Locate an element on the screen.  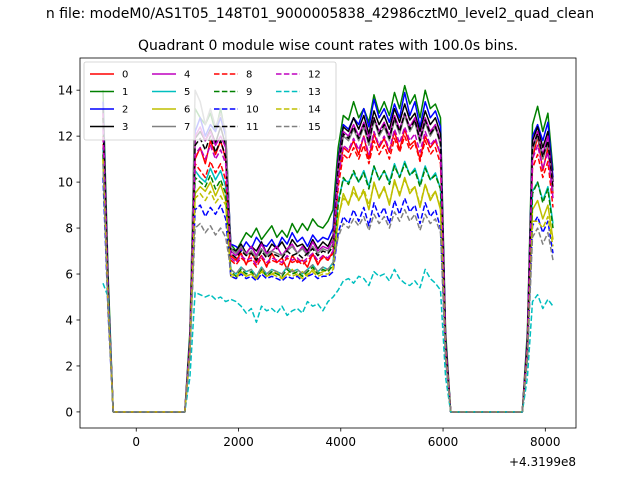
legend-label-14: 14 is located at coordinates (314, 110).